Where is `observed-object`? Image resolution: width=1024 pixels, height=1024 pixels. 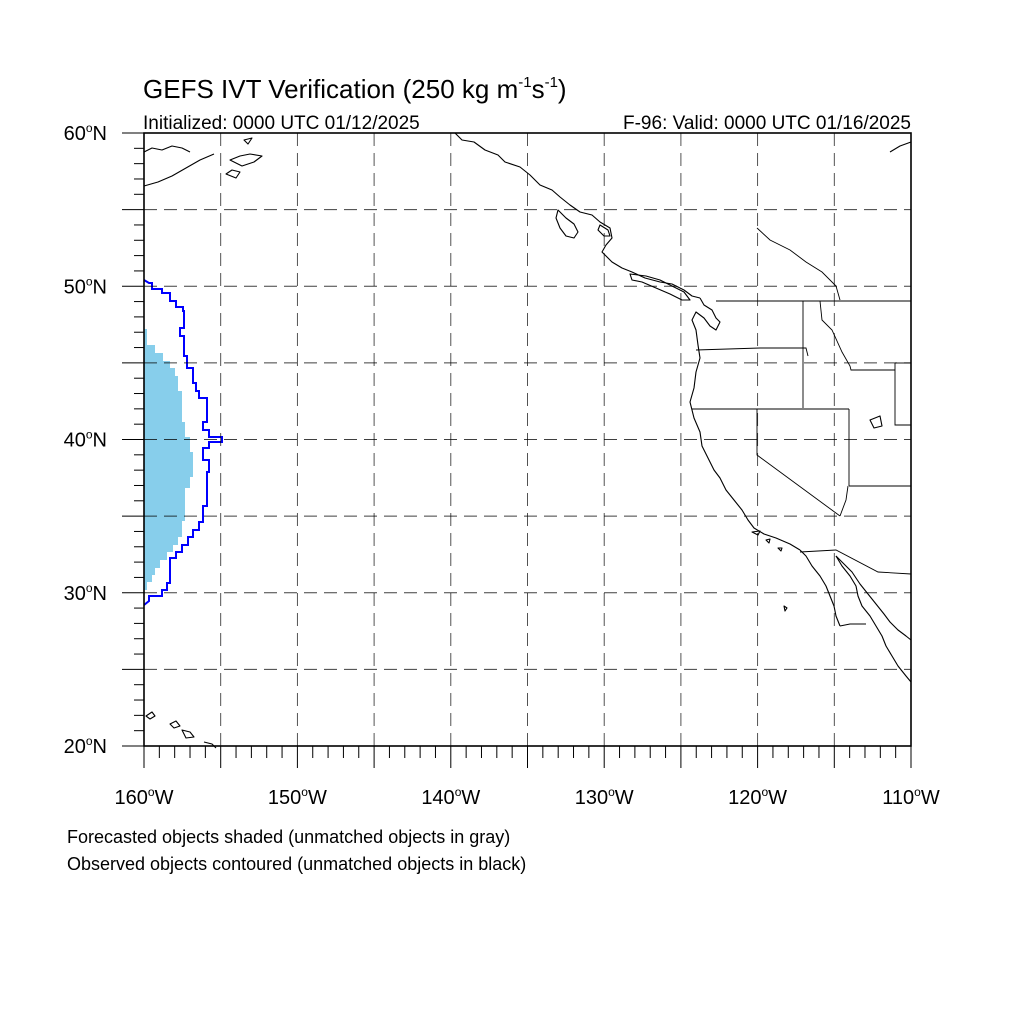
observed-object is located at coordinates (183, 442).